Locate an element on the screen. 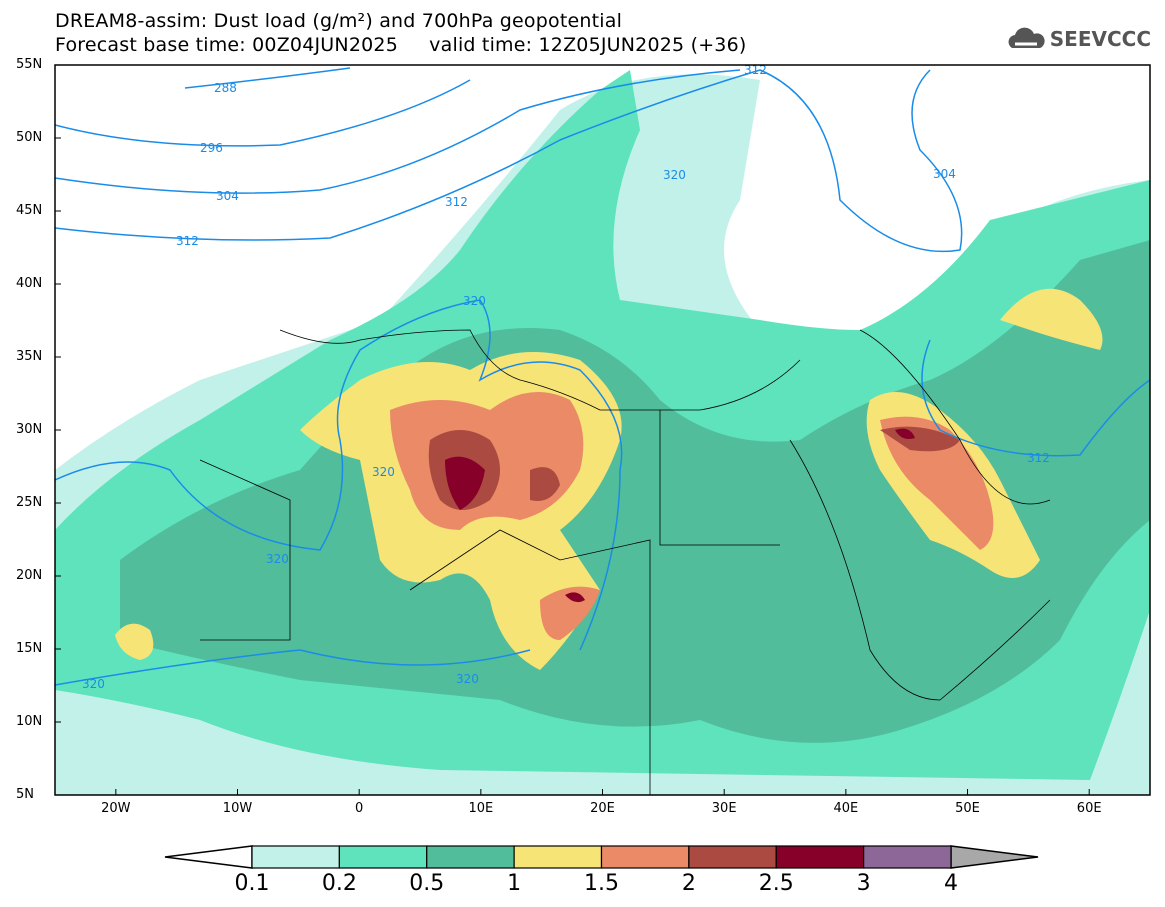 The width and height of the screenshot is (1165, 907). colorbar-label: 0.1 is located at coordinates (252, 883).